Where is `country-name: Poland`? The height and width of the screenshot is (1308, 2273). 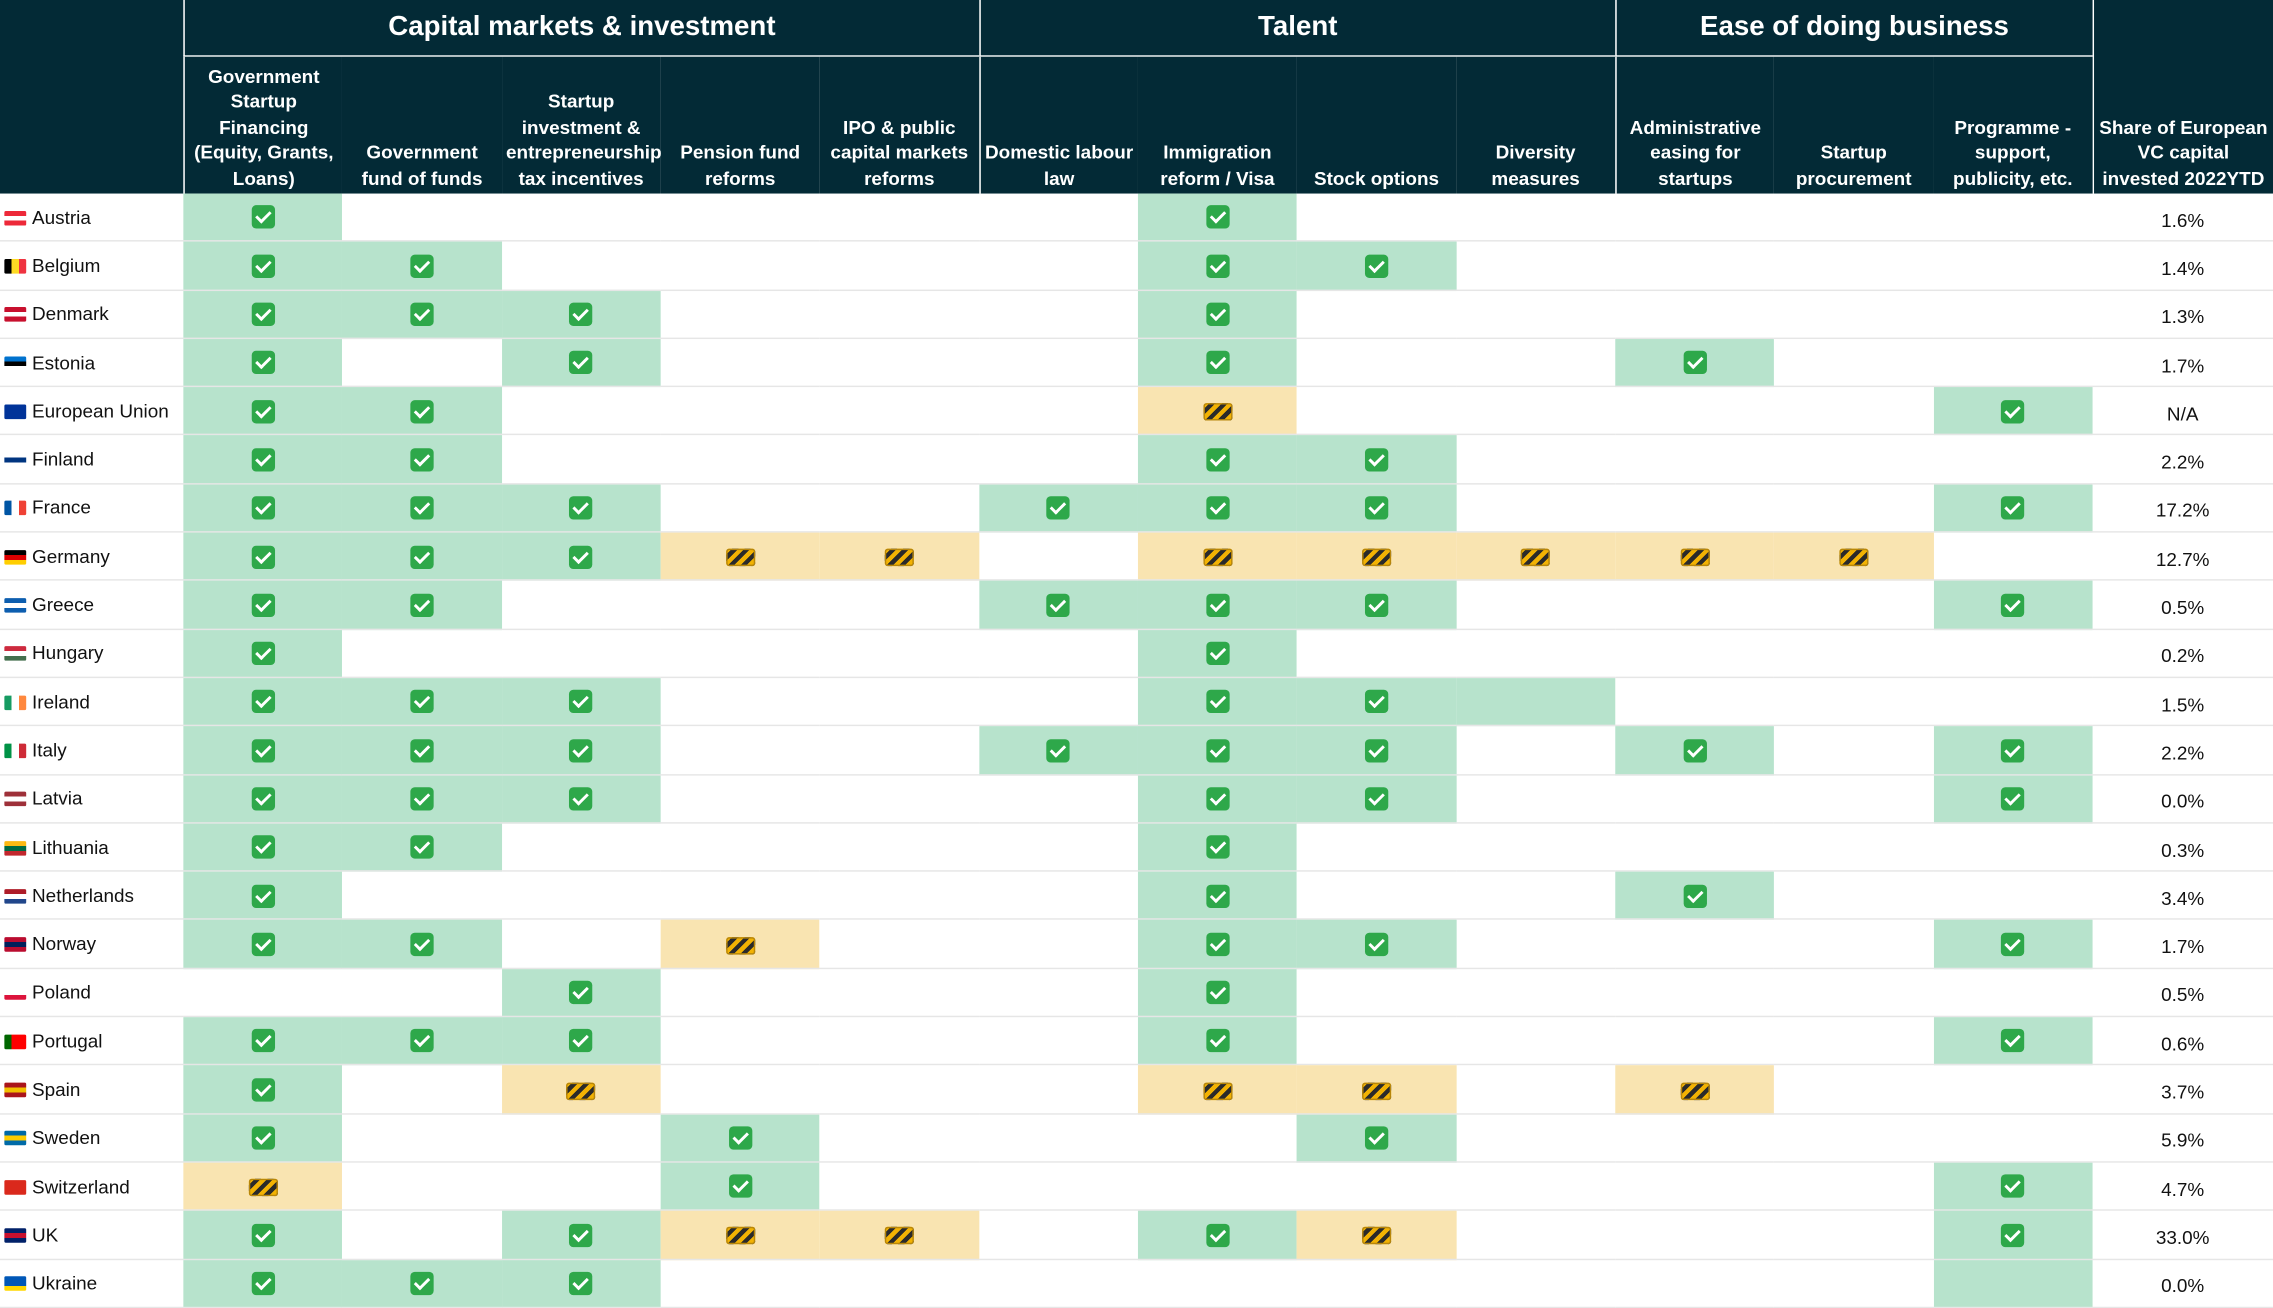
country-name: Poland is located at coordinates (61, 992).